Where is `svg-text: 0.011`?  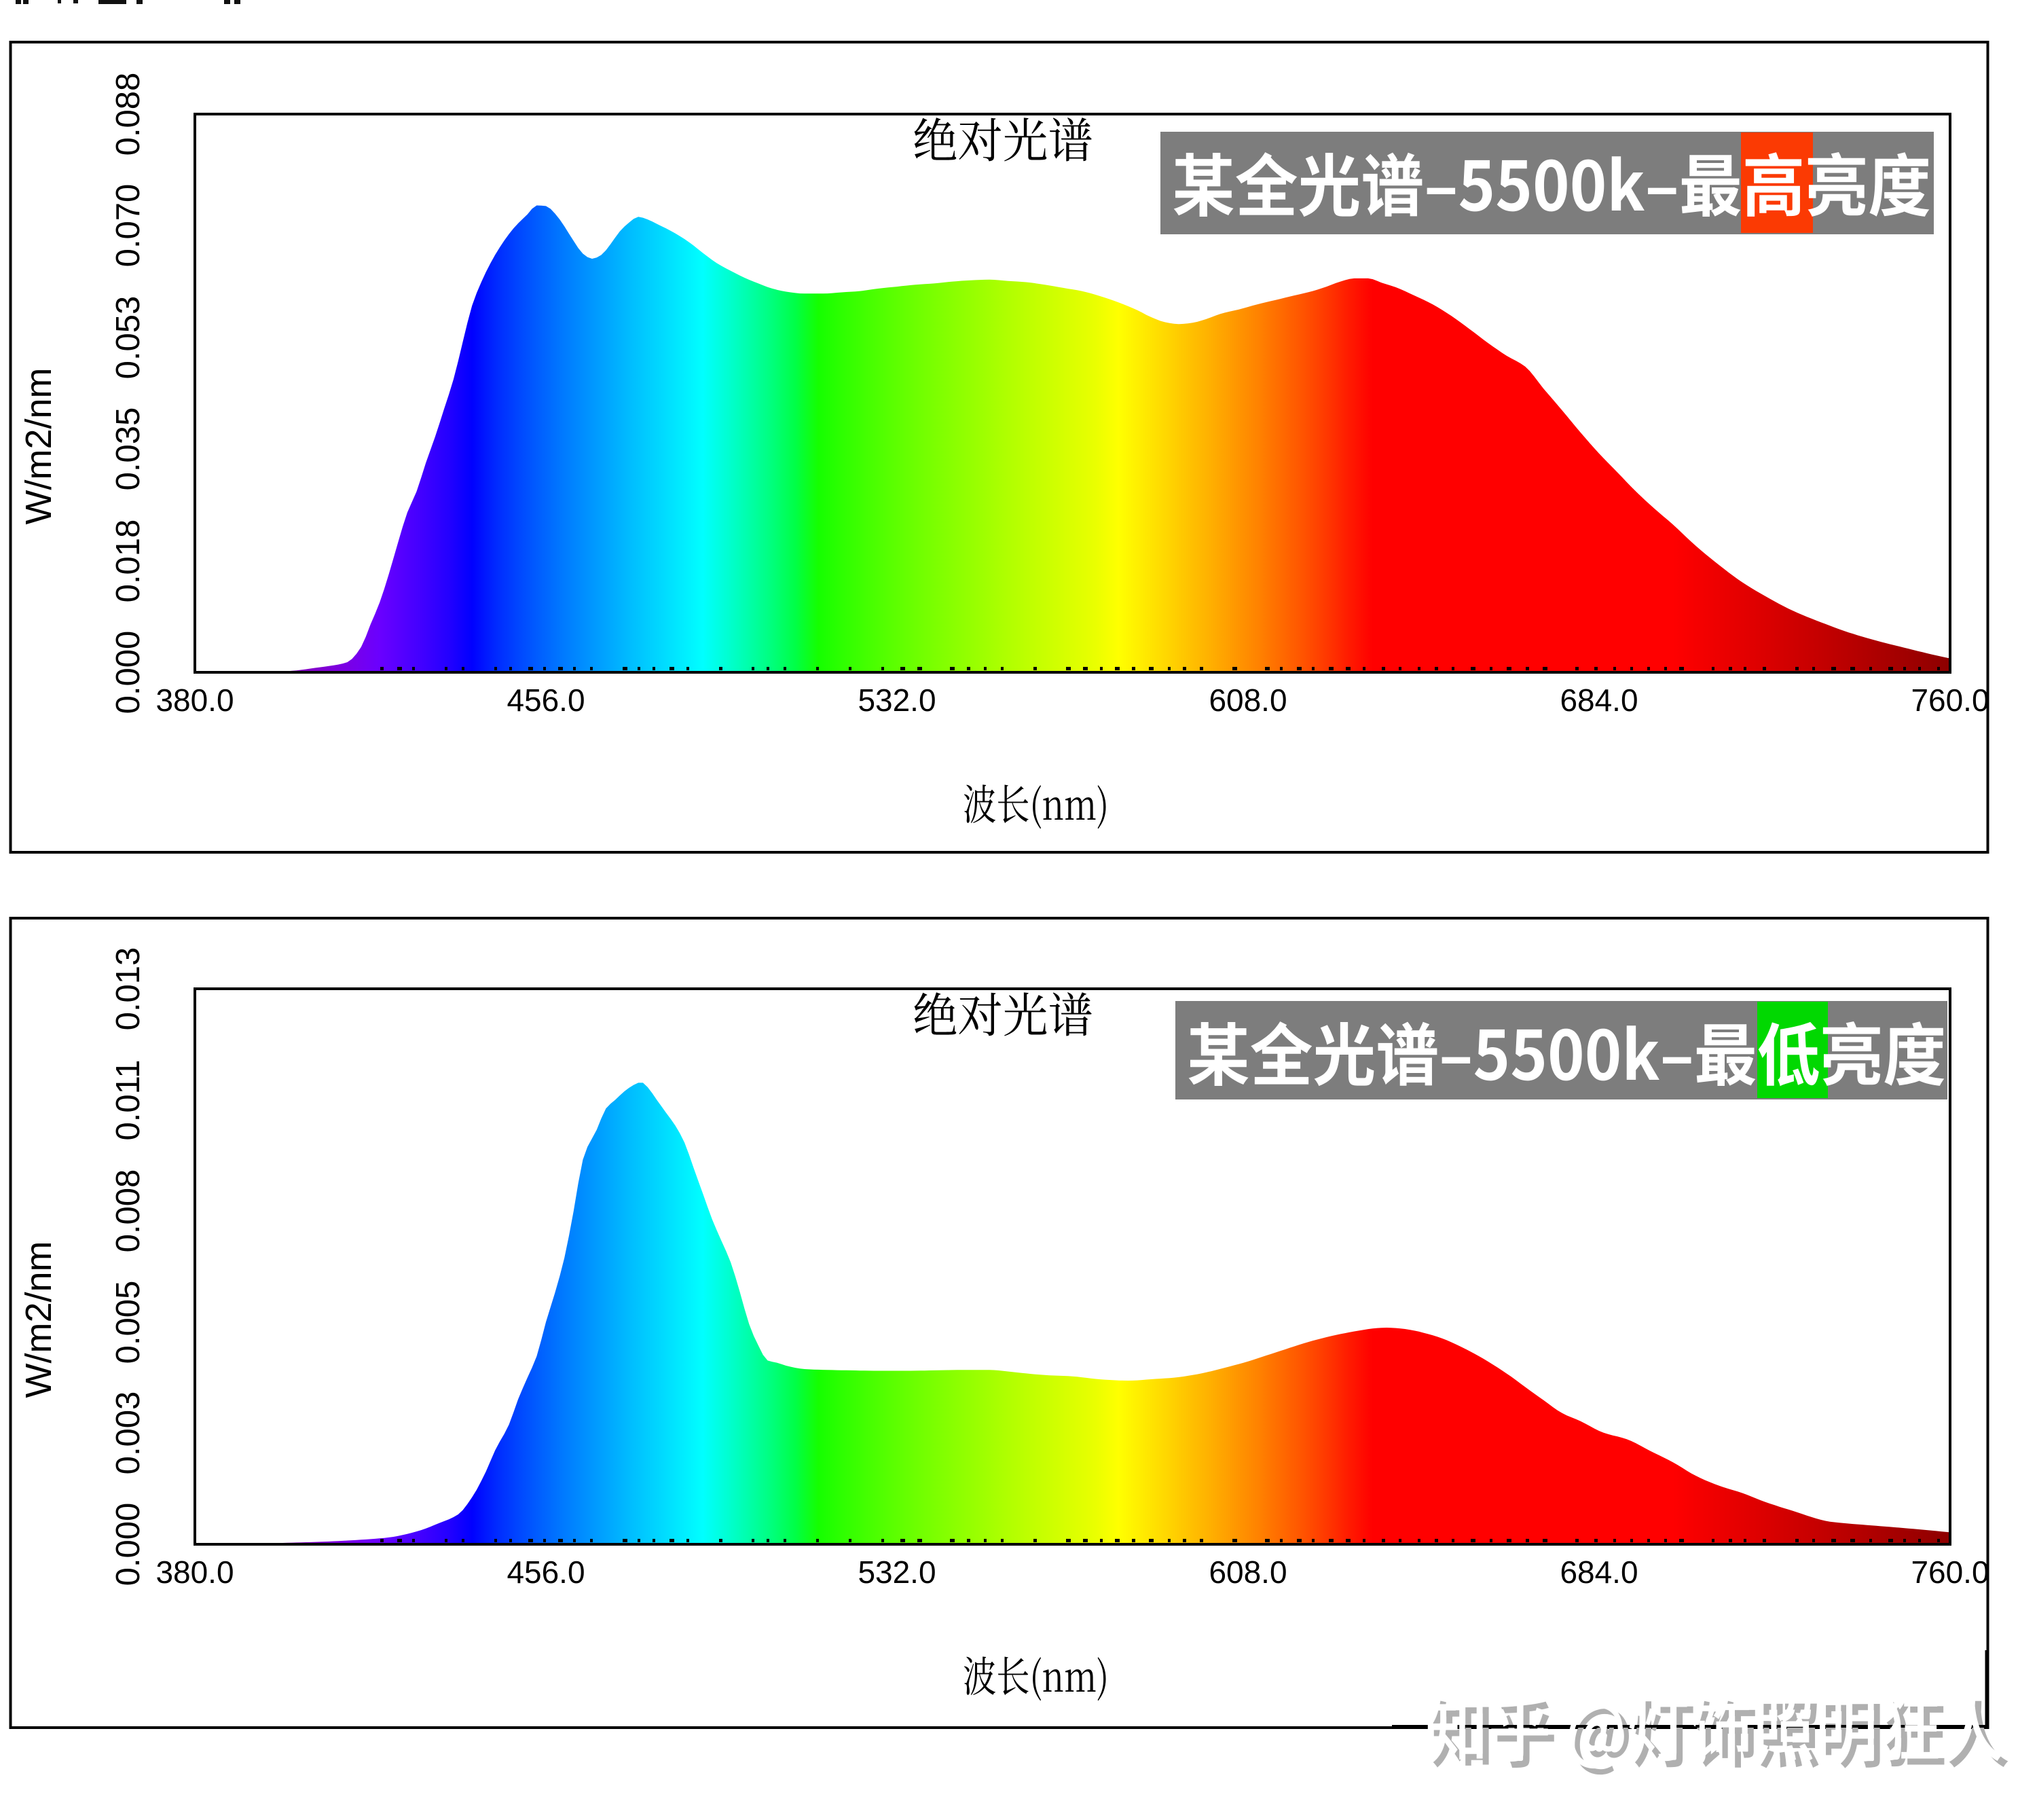
svg-text: 0.011 is located at coordinates (129, 1100).